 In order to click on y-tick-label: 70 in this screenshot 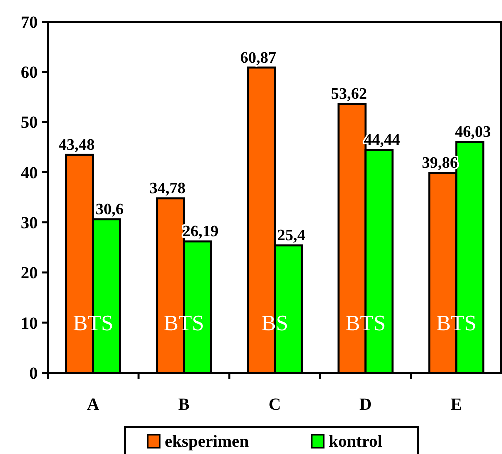, I will do `click(29, 22)`.